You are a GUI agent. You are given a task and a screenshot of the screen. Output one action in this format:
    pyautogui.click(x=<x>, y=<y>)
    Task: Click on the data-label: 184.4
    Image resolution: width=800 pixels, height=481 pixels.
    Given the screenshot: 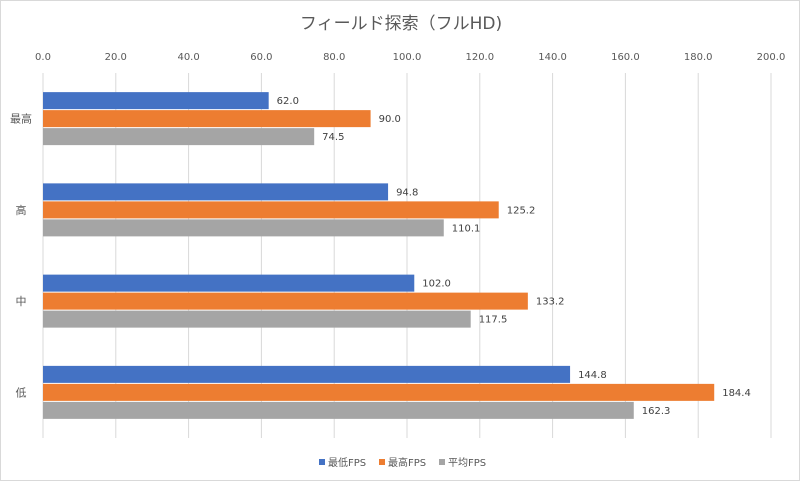 What is the action you would take?
    pyautogui.click(x=736, y=393)
    